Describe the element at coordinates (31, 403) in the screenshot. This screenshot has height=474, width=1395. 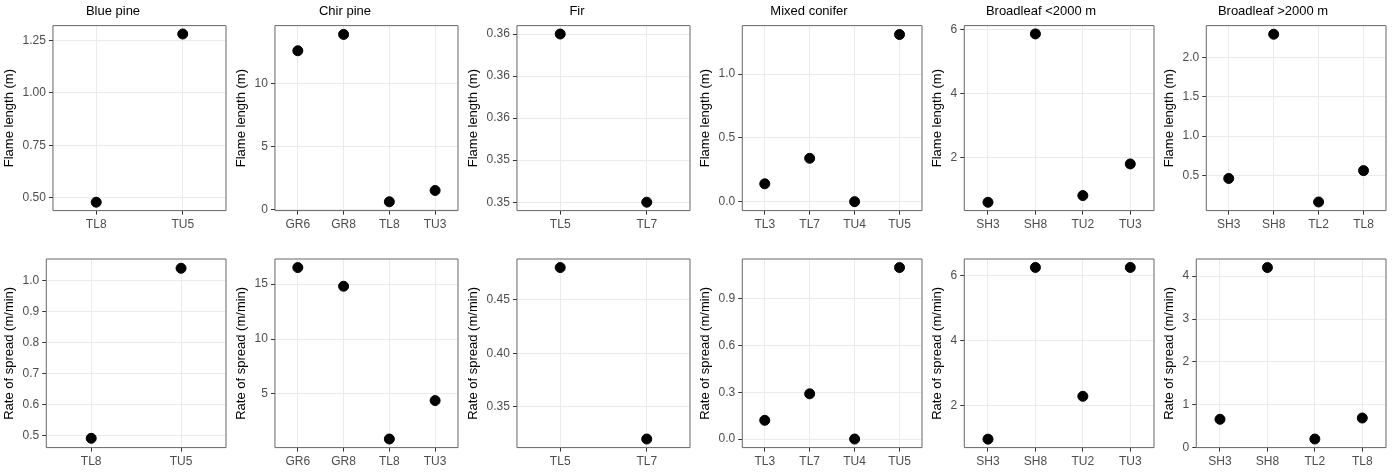
I see `y-tick-label: 0.6` at that location.